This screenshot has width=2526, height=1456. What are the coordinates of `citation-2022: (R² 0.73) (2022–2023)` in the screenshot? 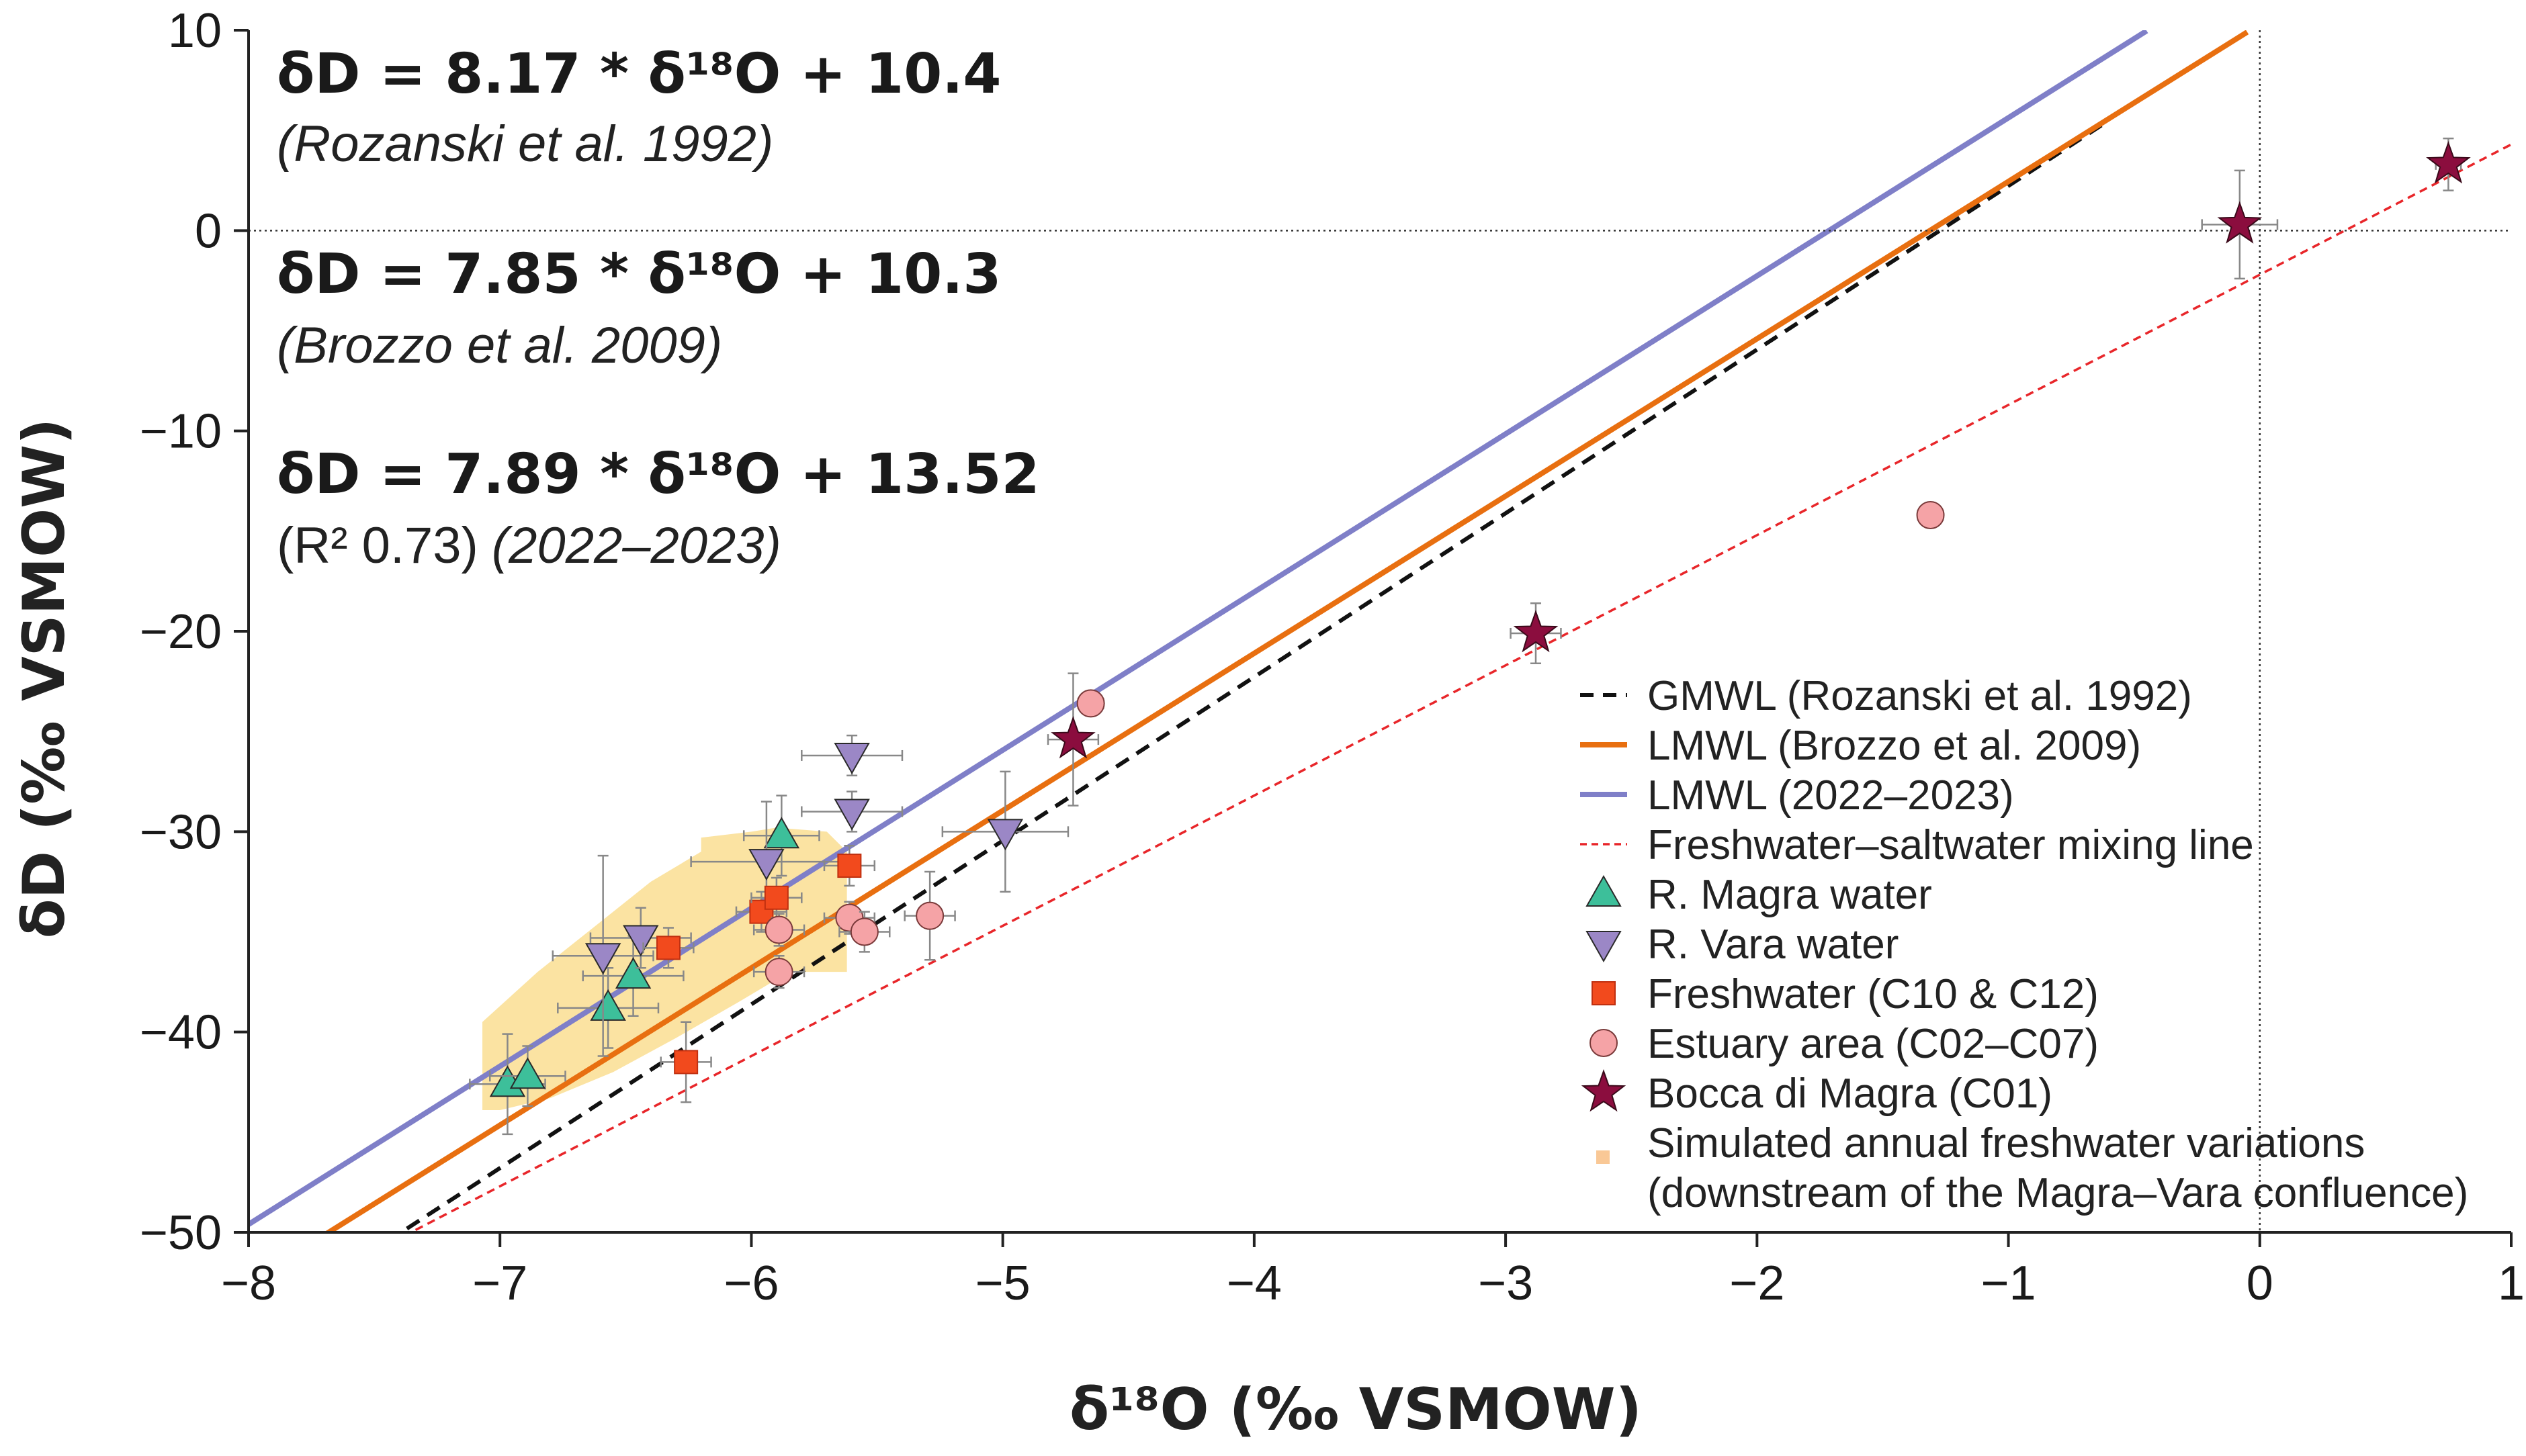 It's located at (529, 545).